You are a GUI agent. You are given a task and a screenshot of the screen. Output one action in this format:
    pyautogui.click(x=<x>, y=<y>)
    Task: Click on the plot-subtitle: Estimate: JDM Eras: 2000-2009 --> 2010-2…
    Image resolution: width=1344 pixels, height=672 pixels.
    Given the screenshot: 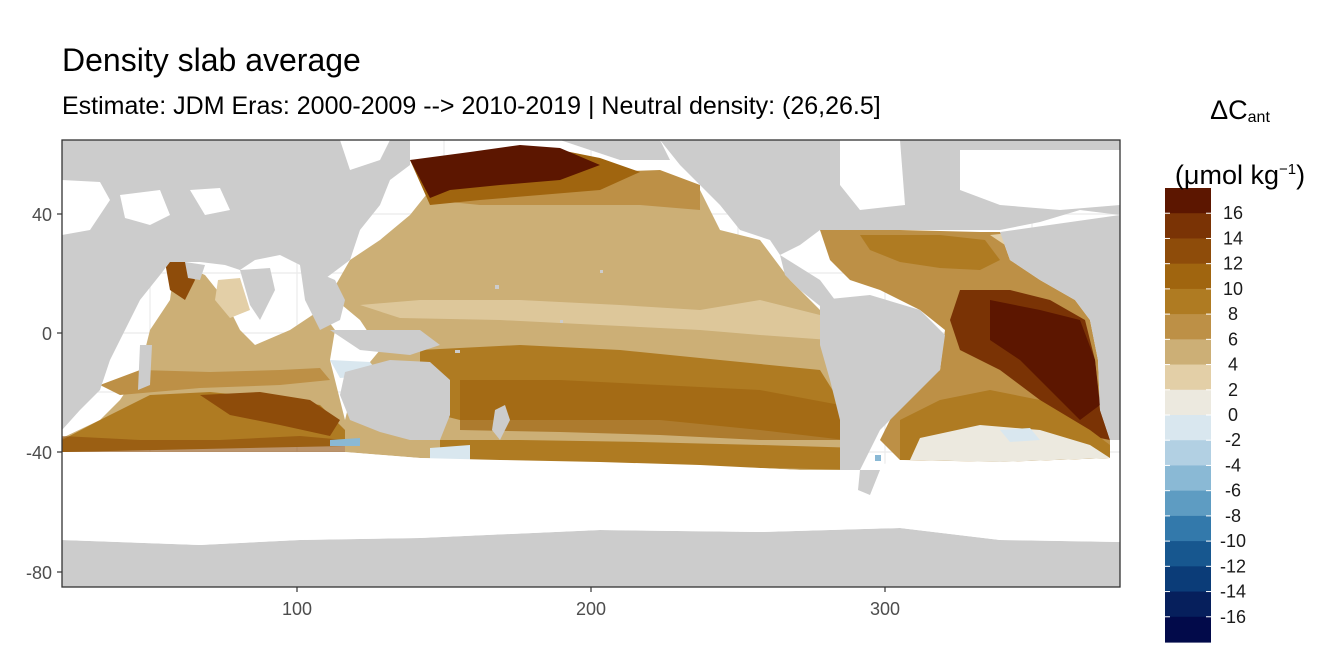 What is the action you would take?
    pyautogui.click(x=471, y=106)
    